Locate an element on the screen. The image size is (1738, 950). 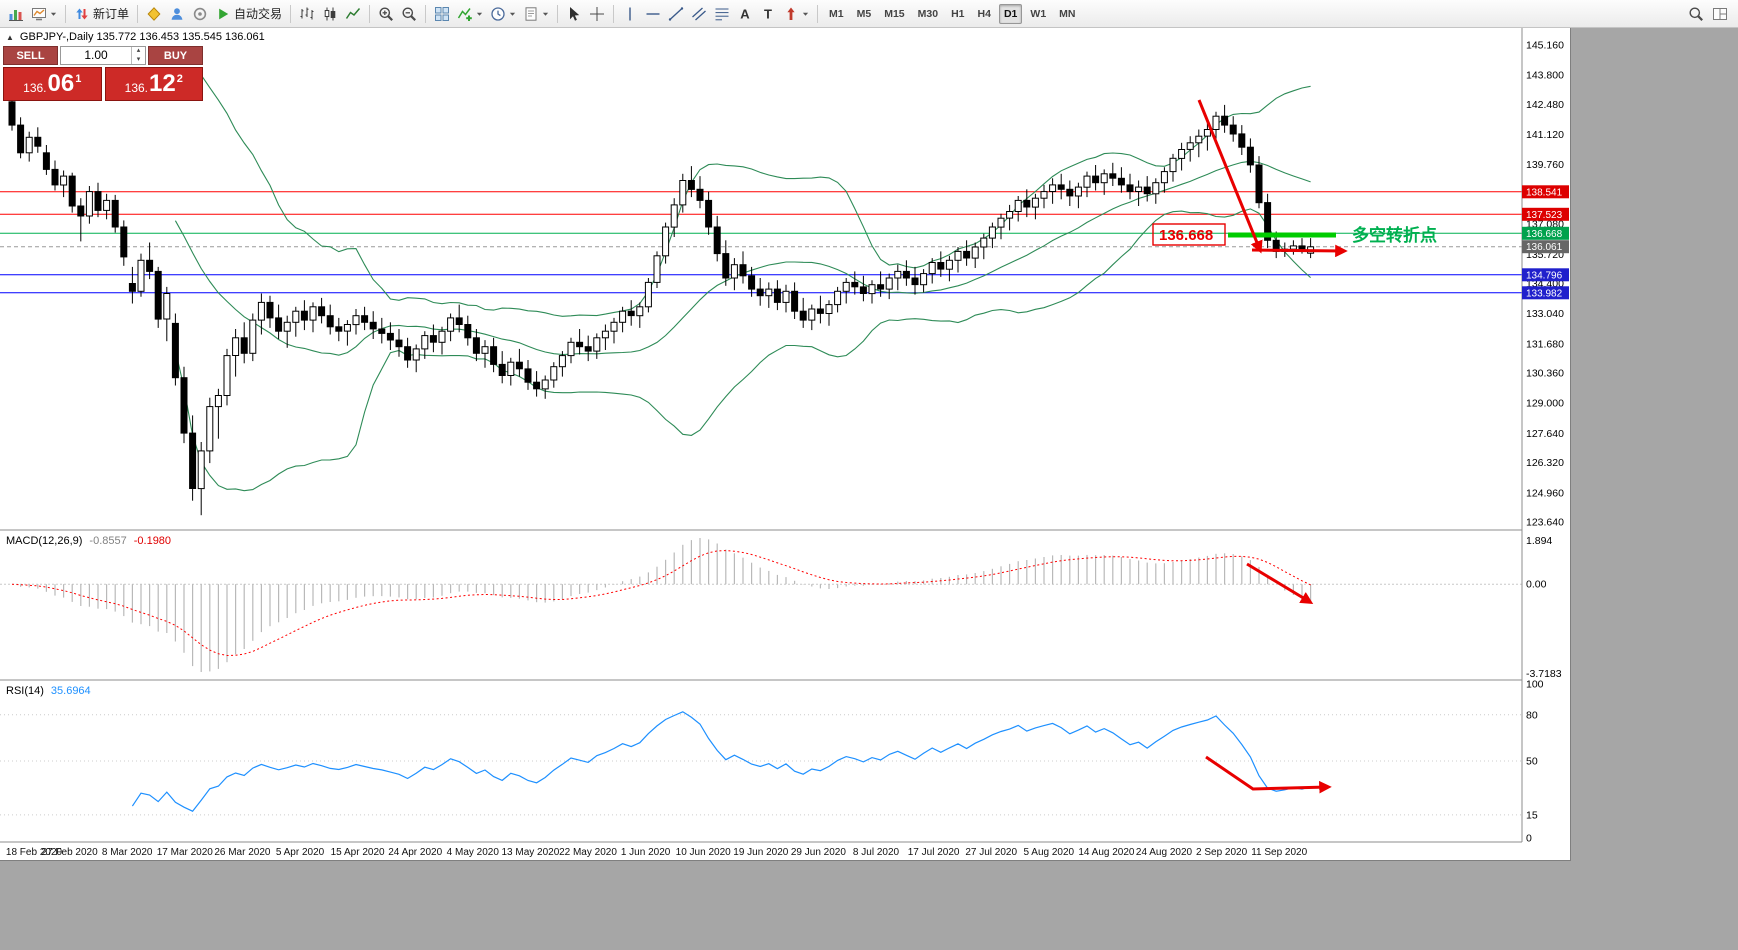
line-chart-mode-button is located at coordinates (353, 14).